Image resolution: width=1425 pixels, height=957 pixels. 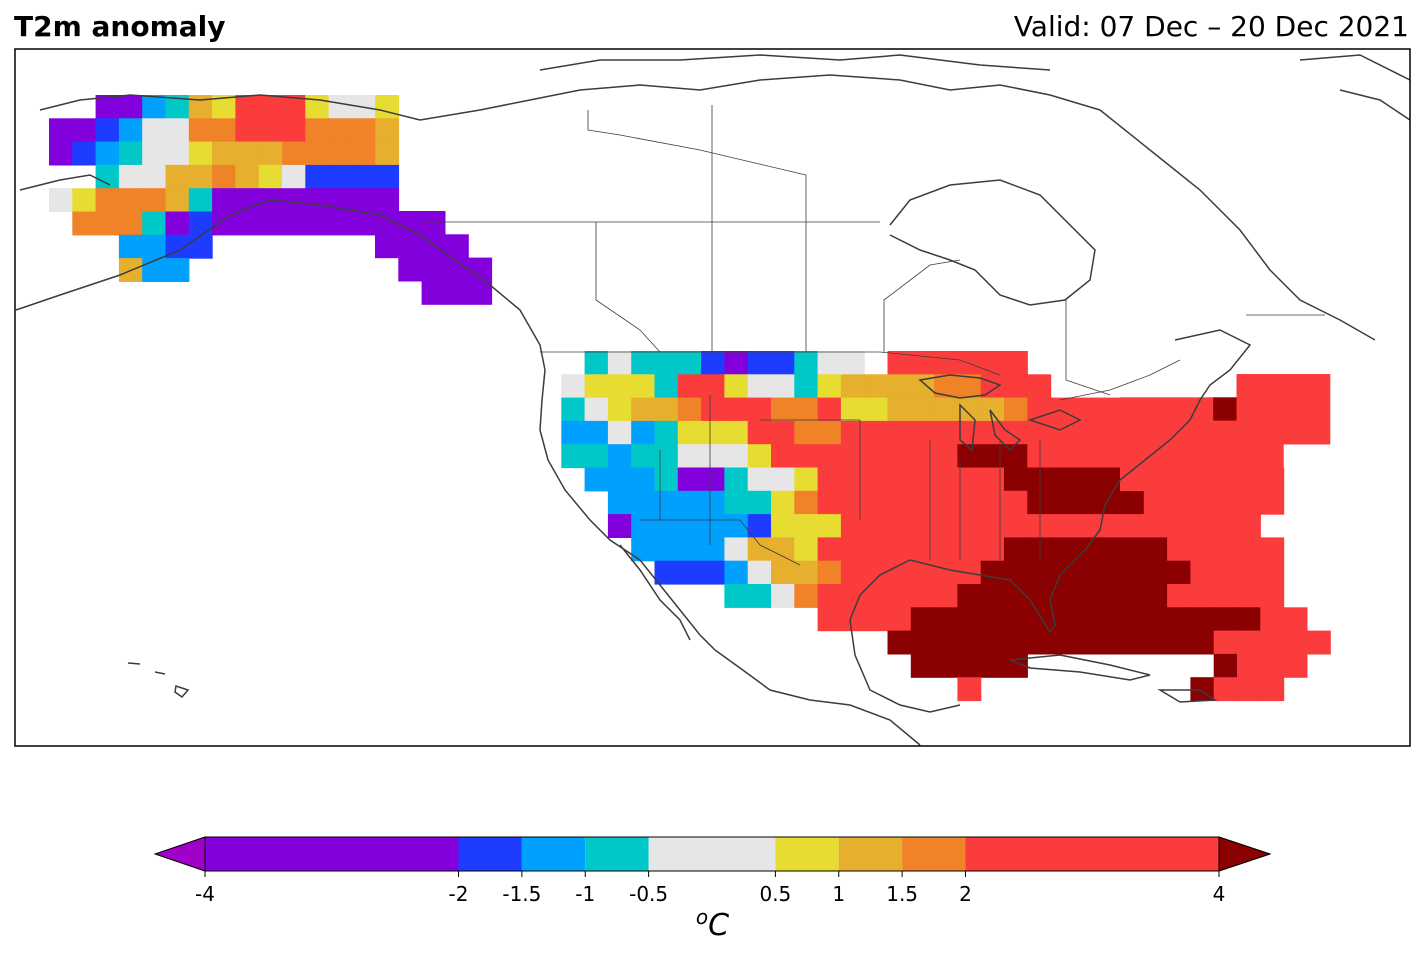 What do you see at coordinates (585, 894) in the screenshot?
I see `colorbar-tick-label: -1` at bounding box center [585, 894].